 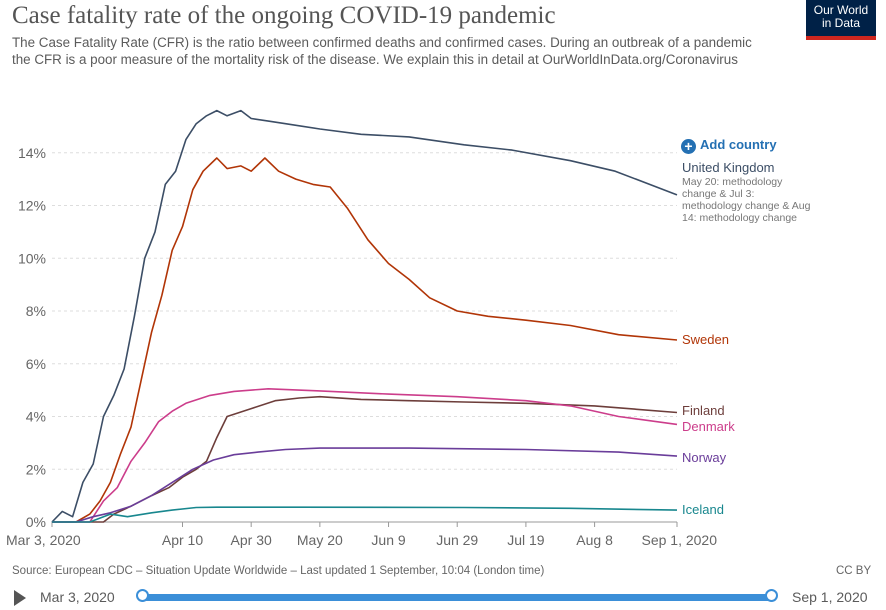 I want to click on timeline-start-handle, so click(x=142, y=595).